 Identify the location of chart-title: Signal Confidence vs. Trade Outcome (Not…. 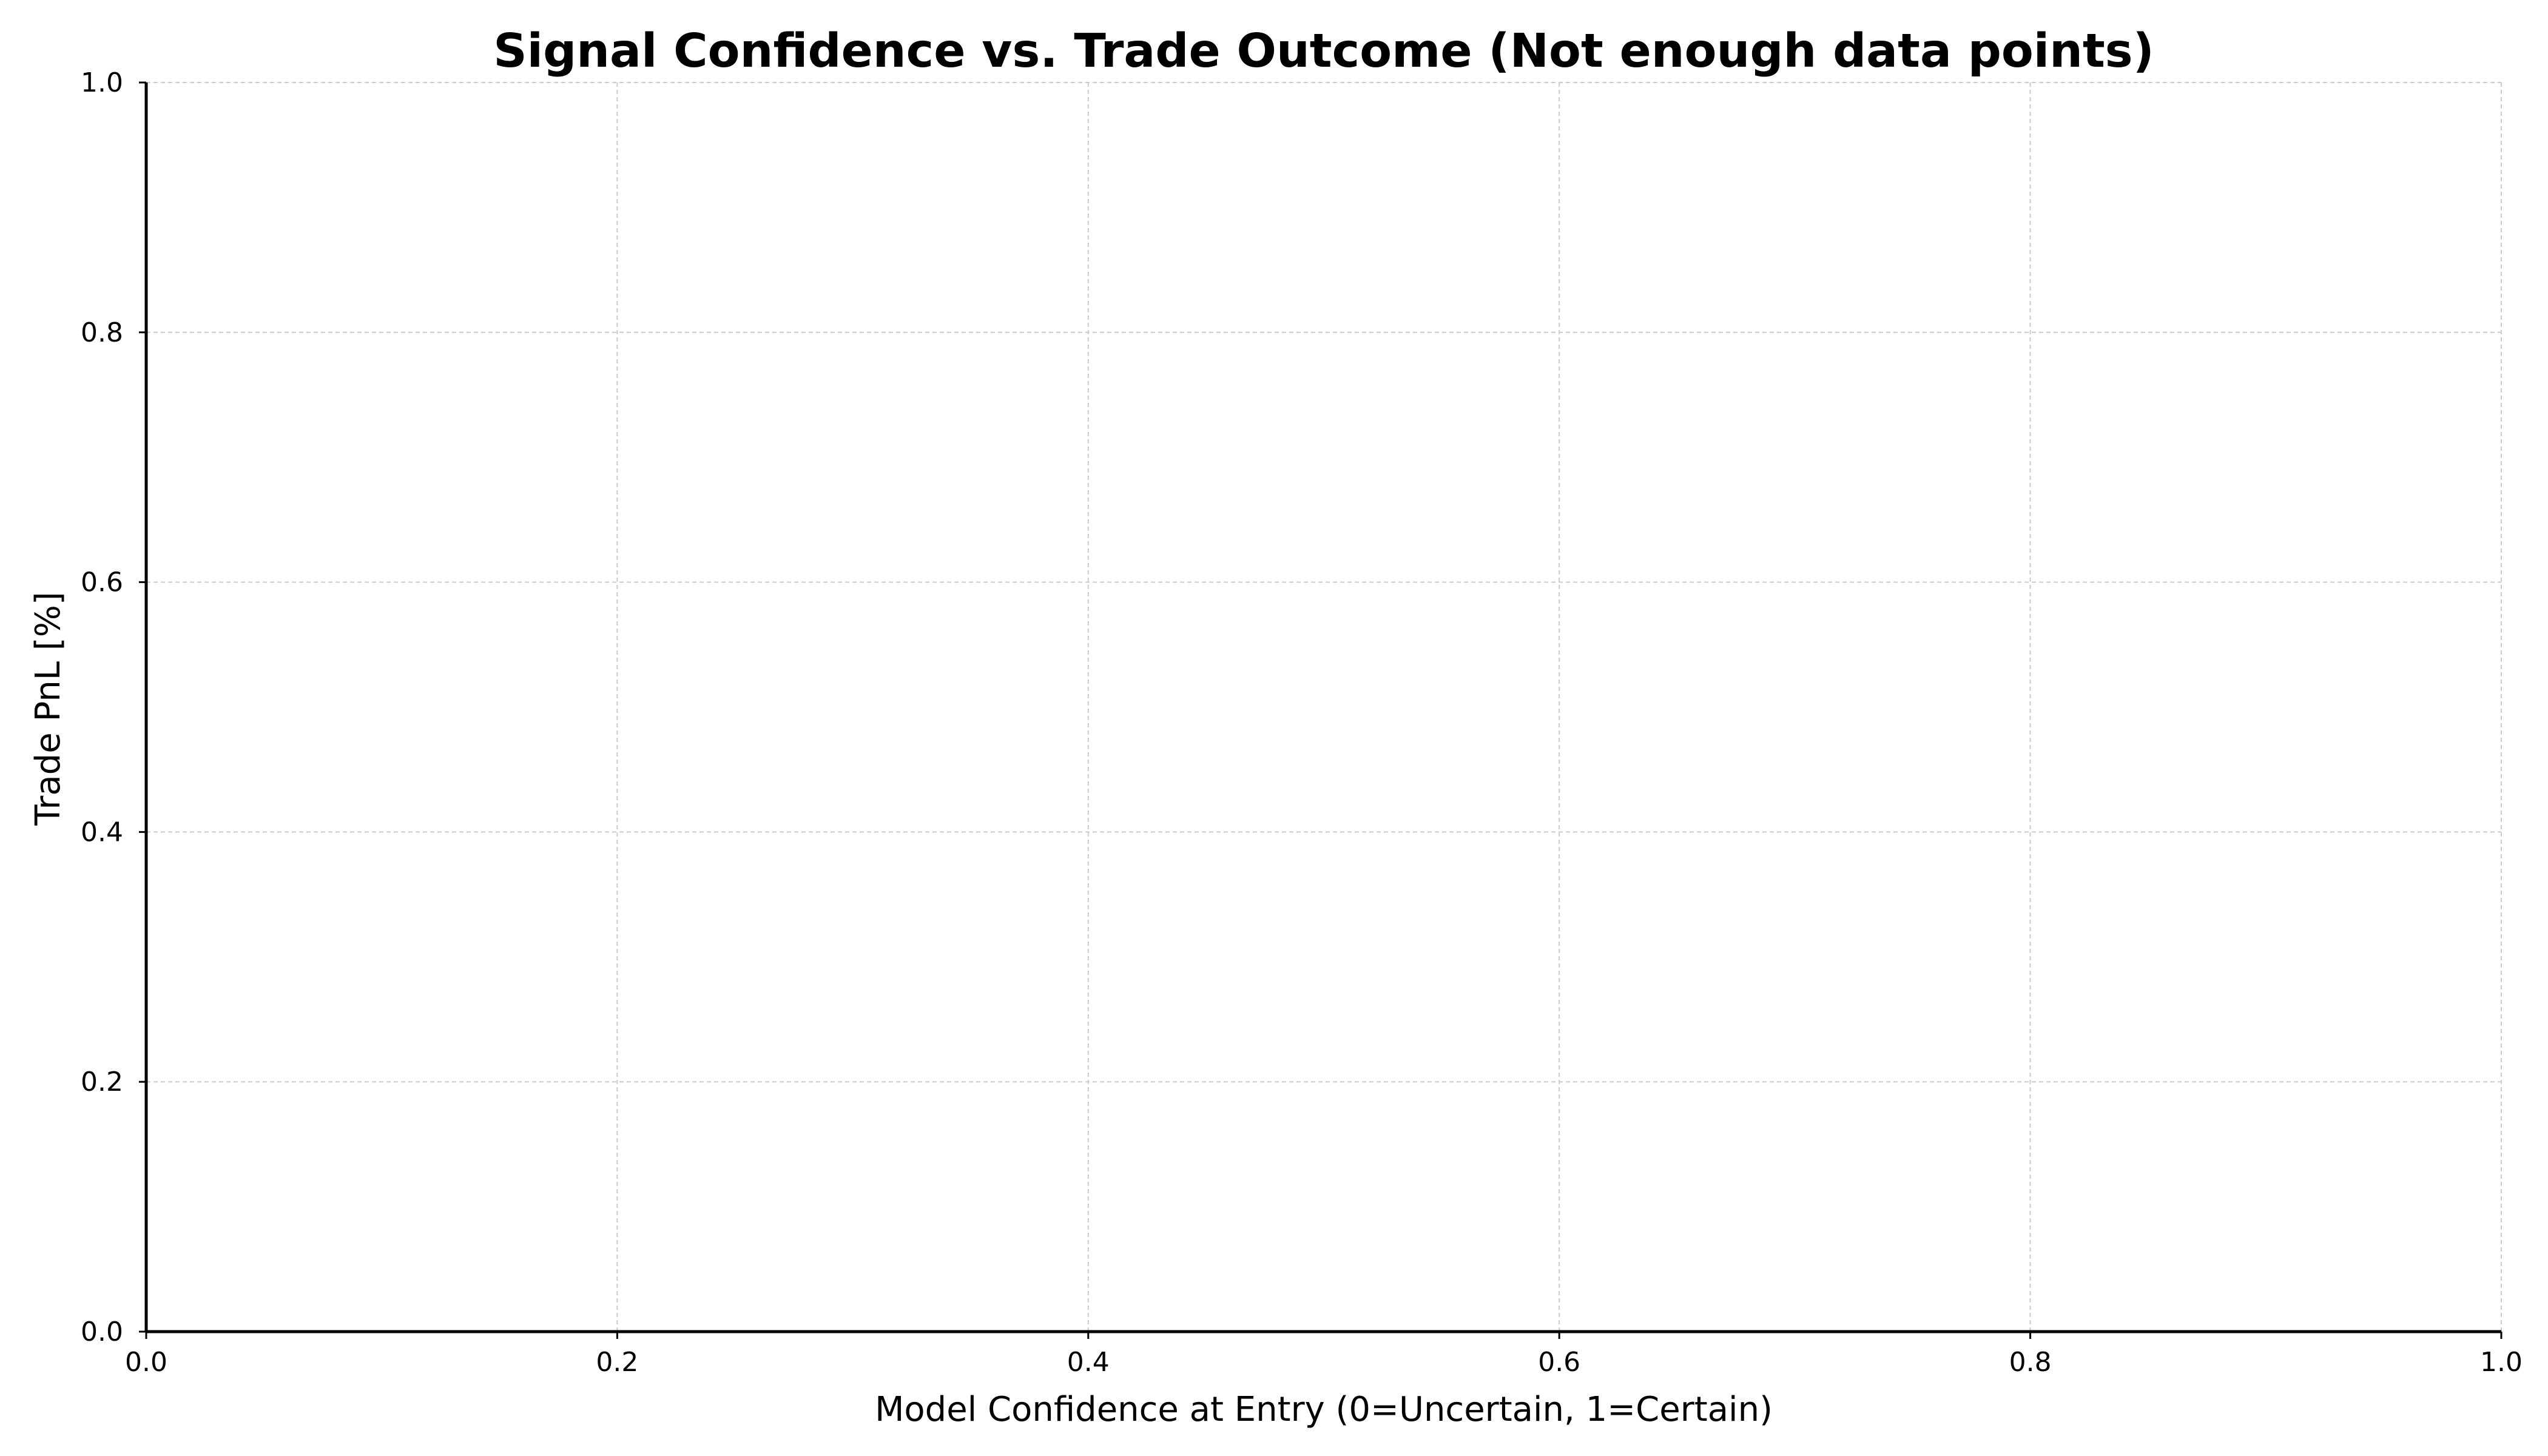
(1323, 51).